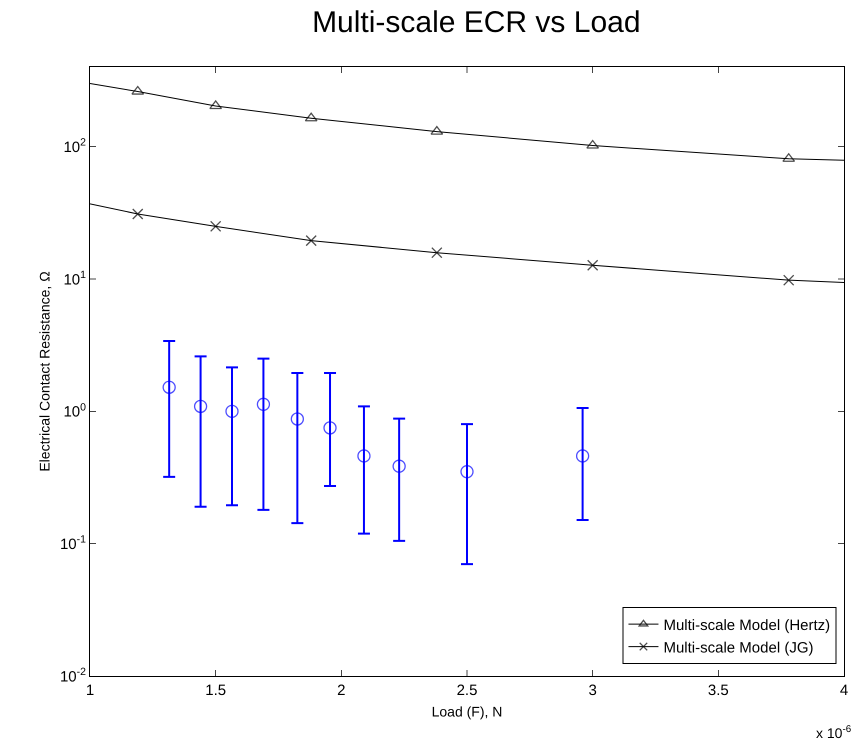 The width and height of the screenshot is (866, 745). What do you see at coordinates (74, 278) in the screenshot?
I see `y-tick-label: 10$^{1}$` at bounding box center [74, 278].